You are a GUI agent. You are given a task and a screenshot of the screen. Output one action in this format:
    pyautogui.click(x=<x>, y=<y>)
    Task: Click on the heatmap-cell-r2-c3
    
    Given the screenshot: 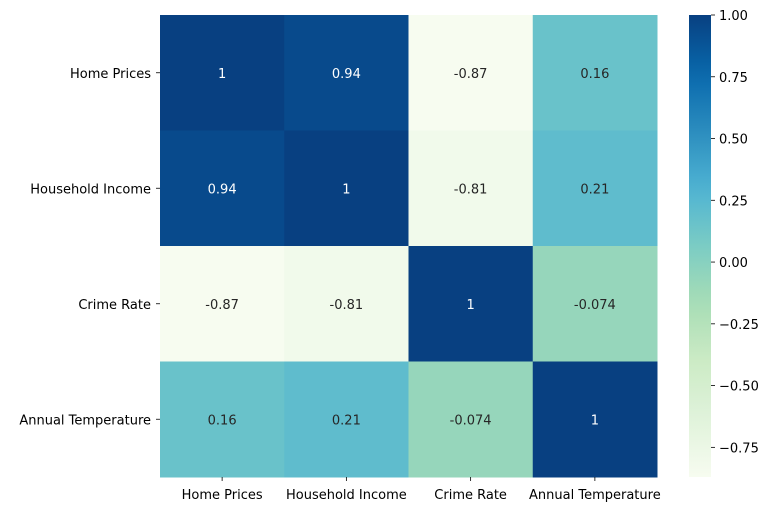 What is the action you would take?
    pyautogui.click(x=595, y=304)
    